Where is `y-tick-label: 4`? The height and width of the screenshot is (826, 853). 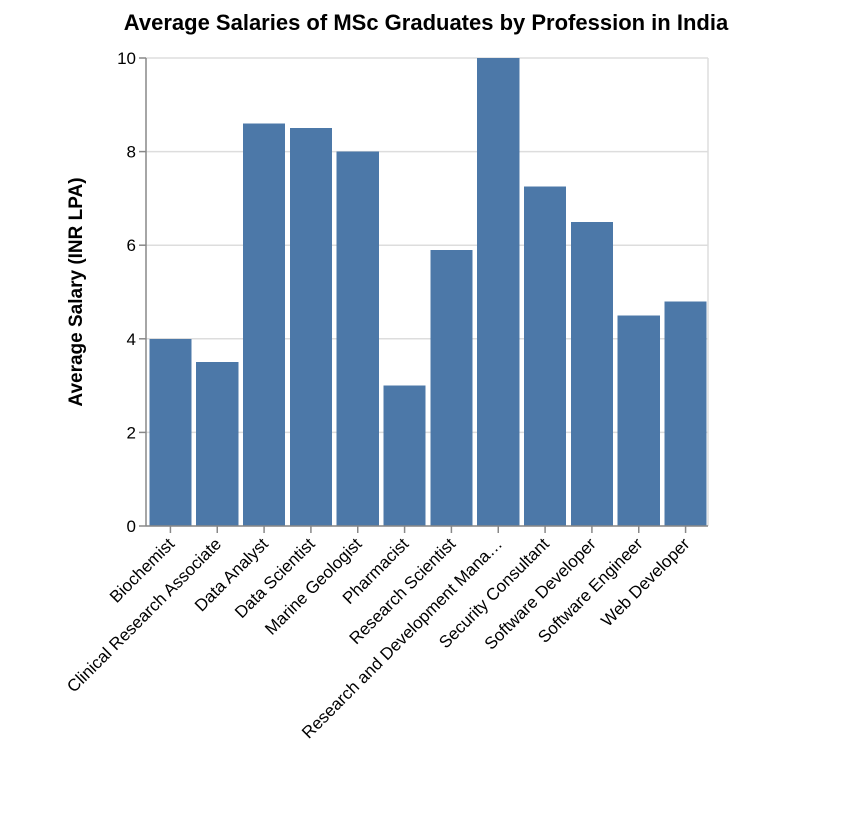 y-tick-label: 4 is located at coordinates (131, 339).